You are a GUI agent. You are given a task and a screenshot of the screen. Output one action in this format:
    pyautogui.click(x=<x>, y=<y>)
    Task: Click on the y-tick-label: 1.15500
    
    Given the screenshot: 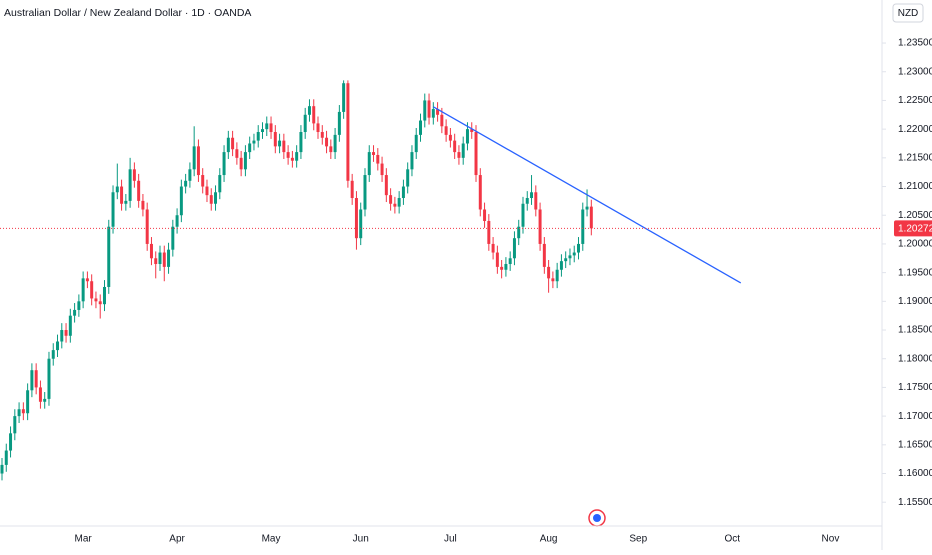 What is the action you would take?
    pyautogui.click(x=915, y=502)
    